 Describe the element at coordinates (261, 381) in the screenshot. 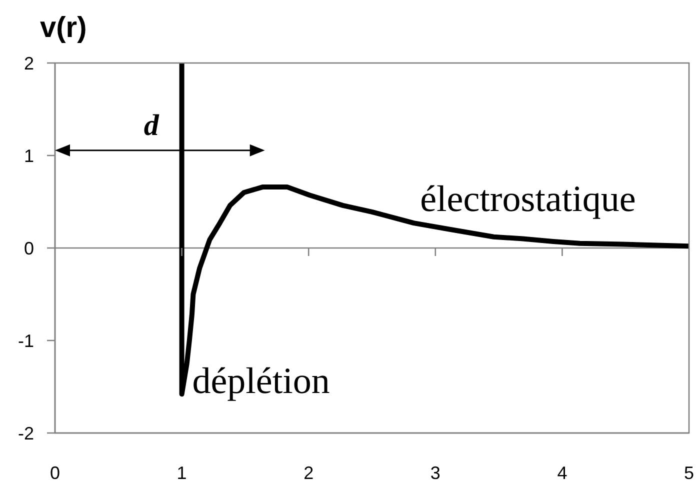

I see `annotation: déplétion` at that location.